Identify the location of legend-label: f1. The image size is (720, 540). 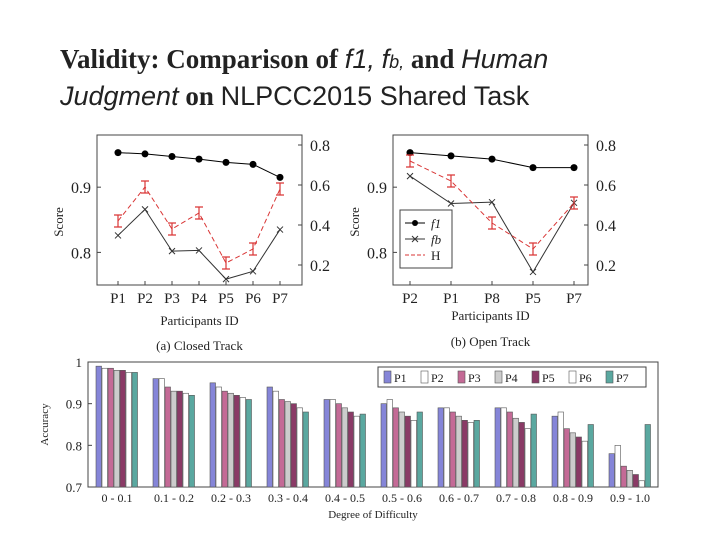
(436, 223).